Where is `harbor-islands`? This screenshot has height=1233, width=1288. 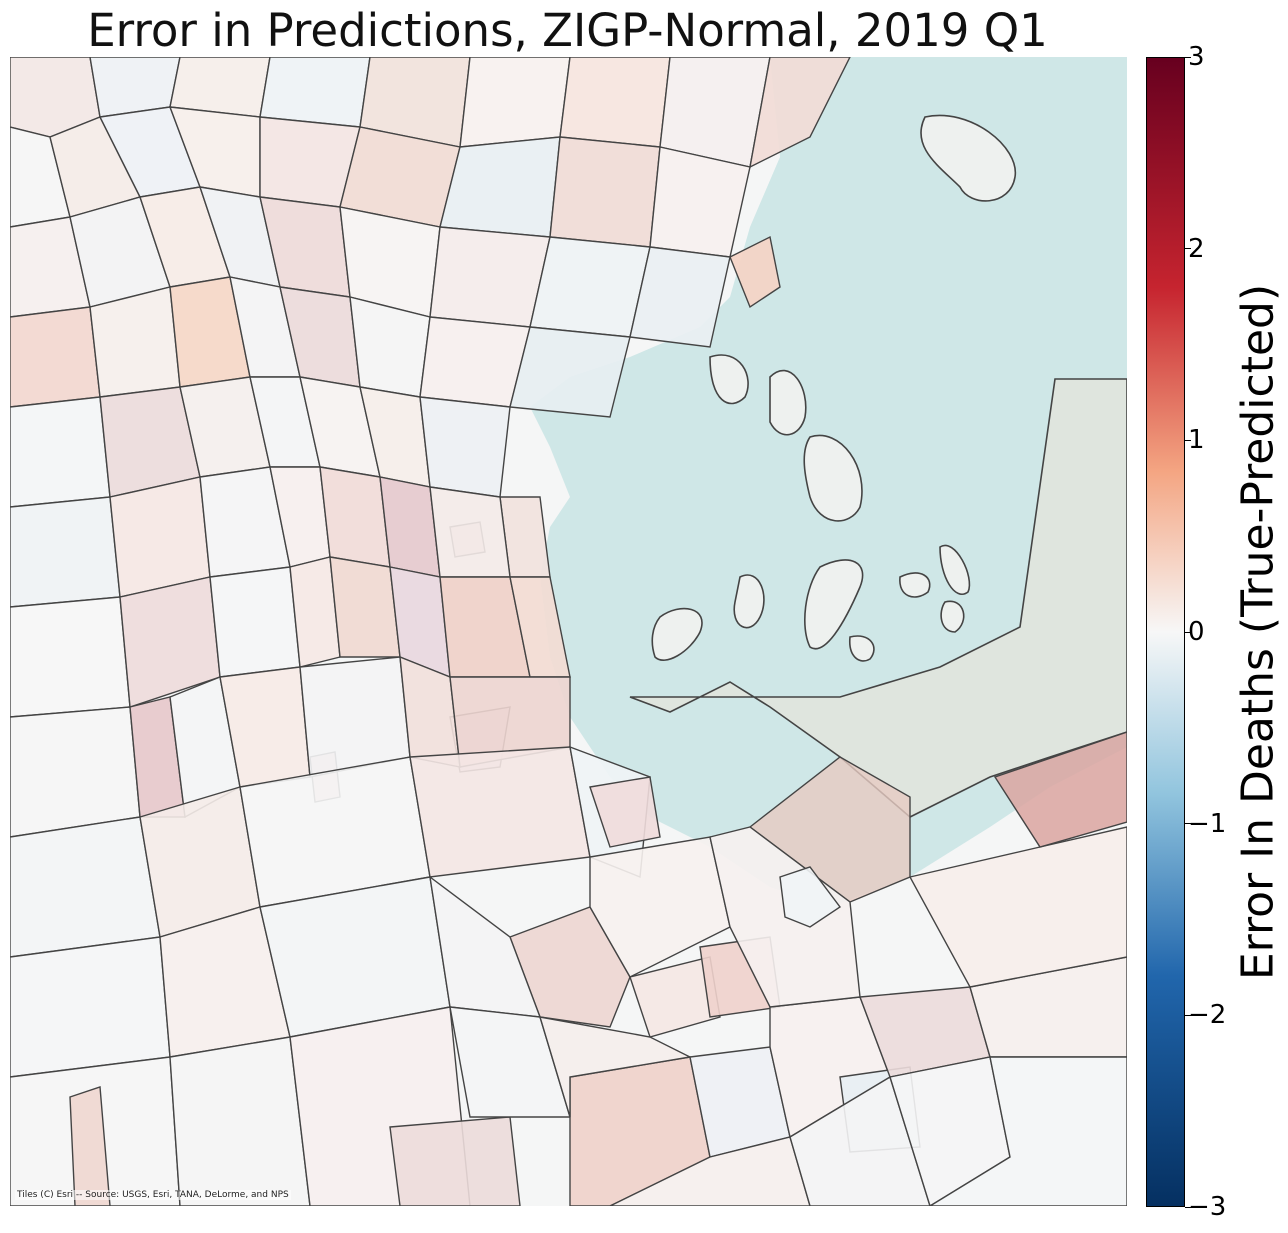
harbor-islands is located at coordinates (833, 388).